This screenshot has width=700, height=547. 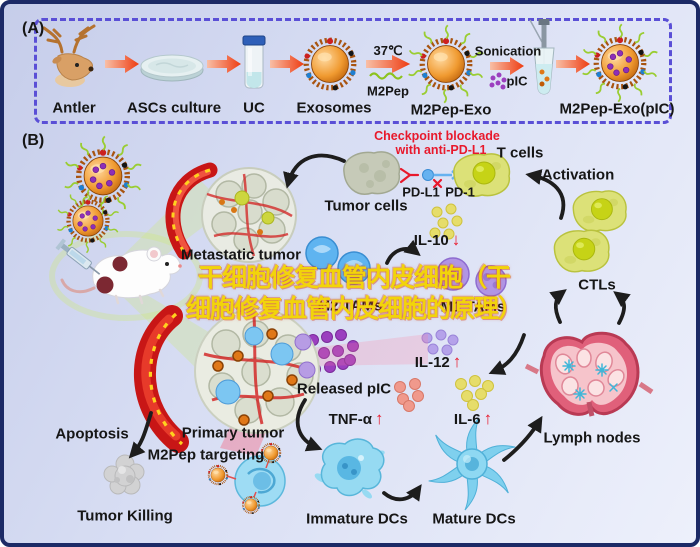 What do you see at coordinates (473, 307) in the screenshot?
I see `m1-tams-label: M1 TAMs` at bounding box center [473, 307].